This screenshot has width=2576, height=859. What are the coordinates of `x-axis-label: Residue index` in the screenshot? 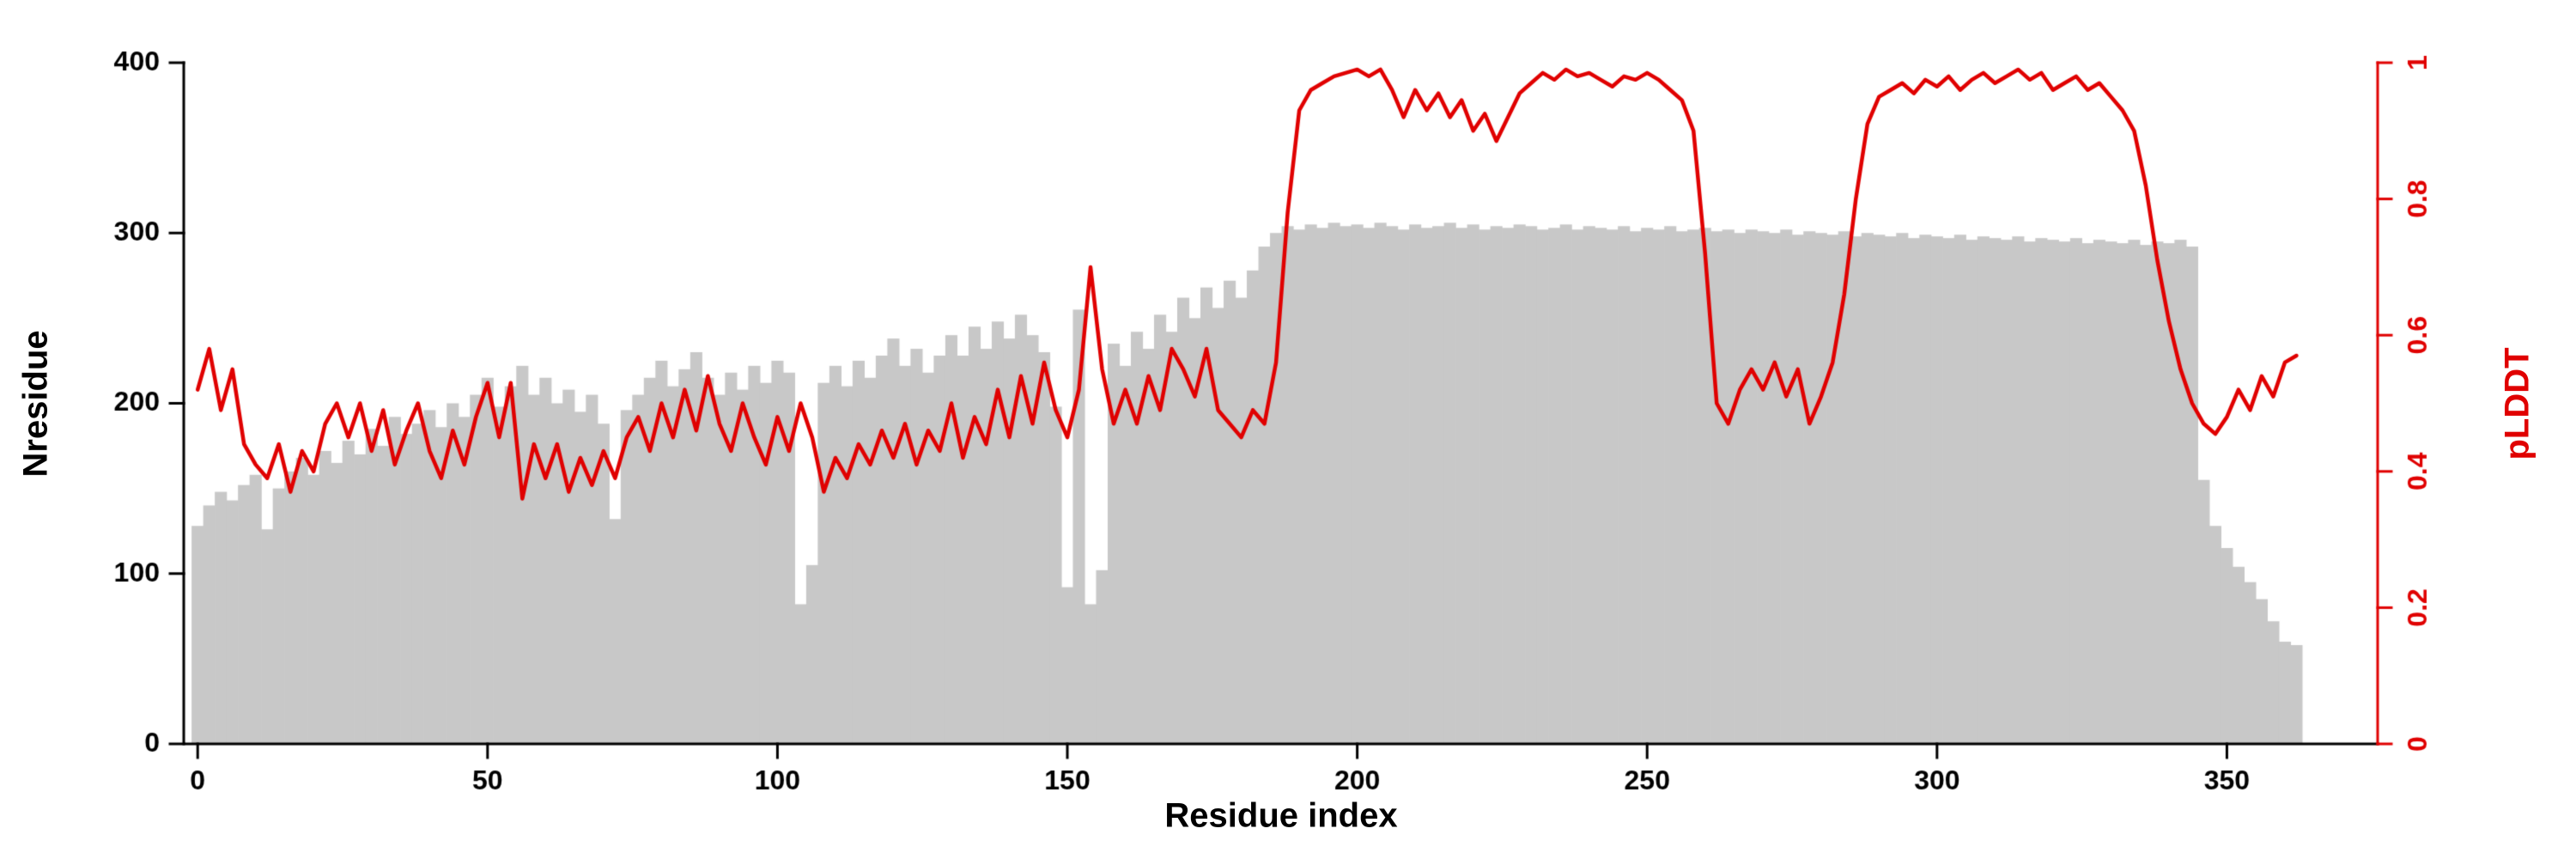 It's located at (1281, 816).